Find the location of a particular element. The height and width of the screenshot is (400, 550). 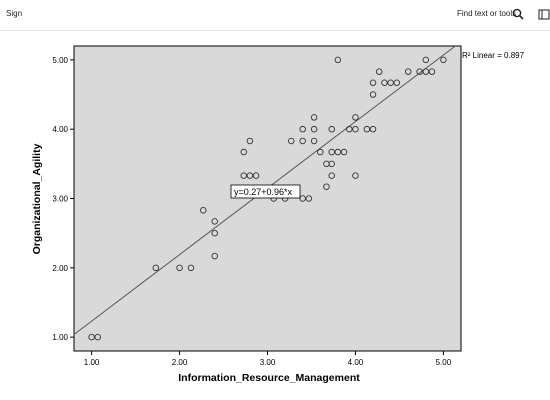

panel-icon is located at coordinates (544, 14).